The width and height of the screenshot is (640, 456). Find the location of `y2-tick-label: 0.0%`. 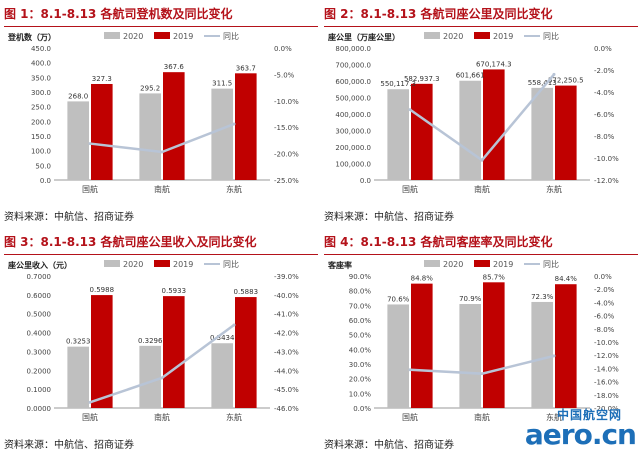

y2-tick-label: 0.0% is located at coordinates (283, 49).